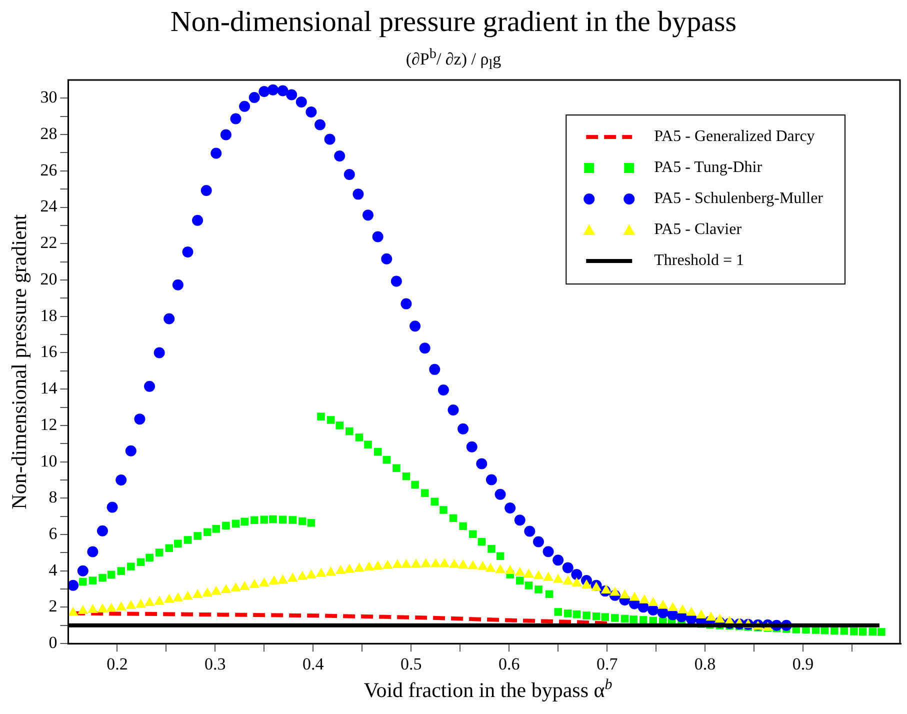 The image size is (907, 714). Describe the element at coordinates (53, 642) in the screenshot. I see `y-tick-label: 0` at that location.